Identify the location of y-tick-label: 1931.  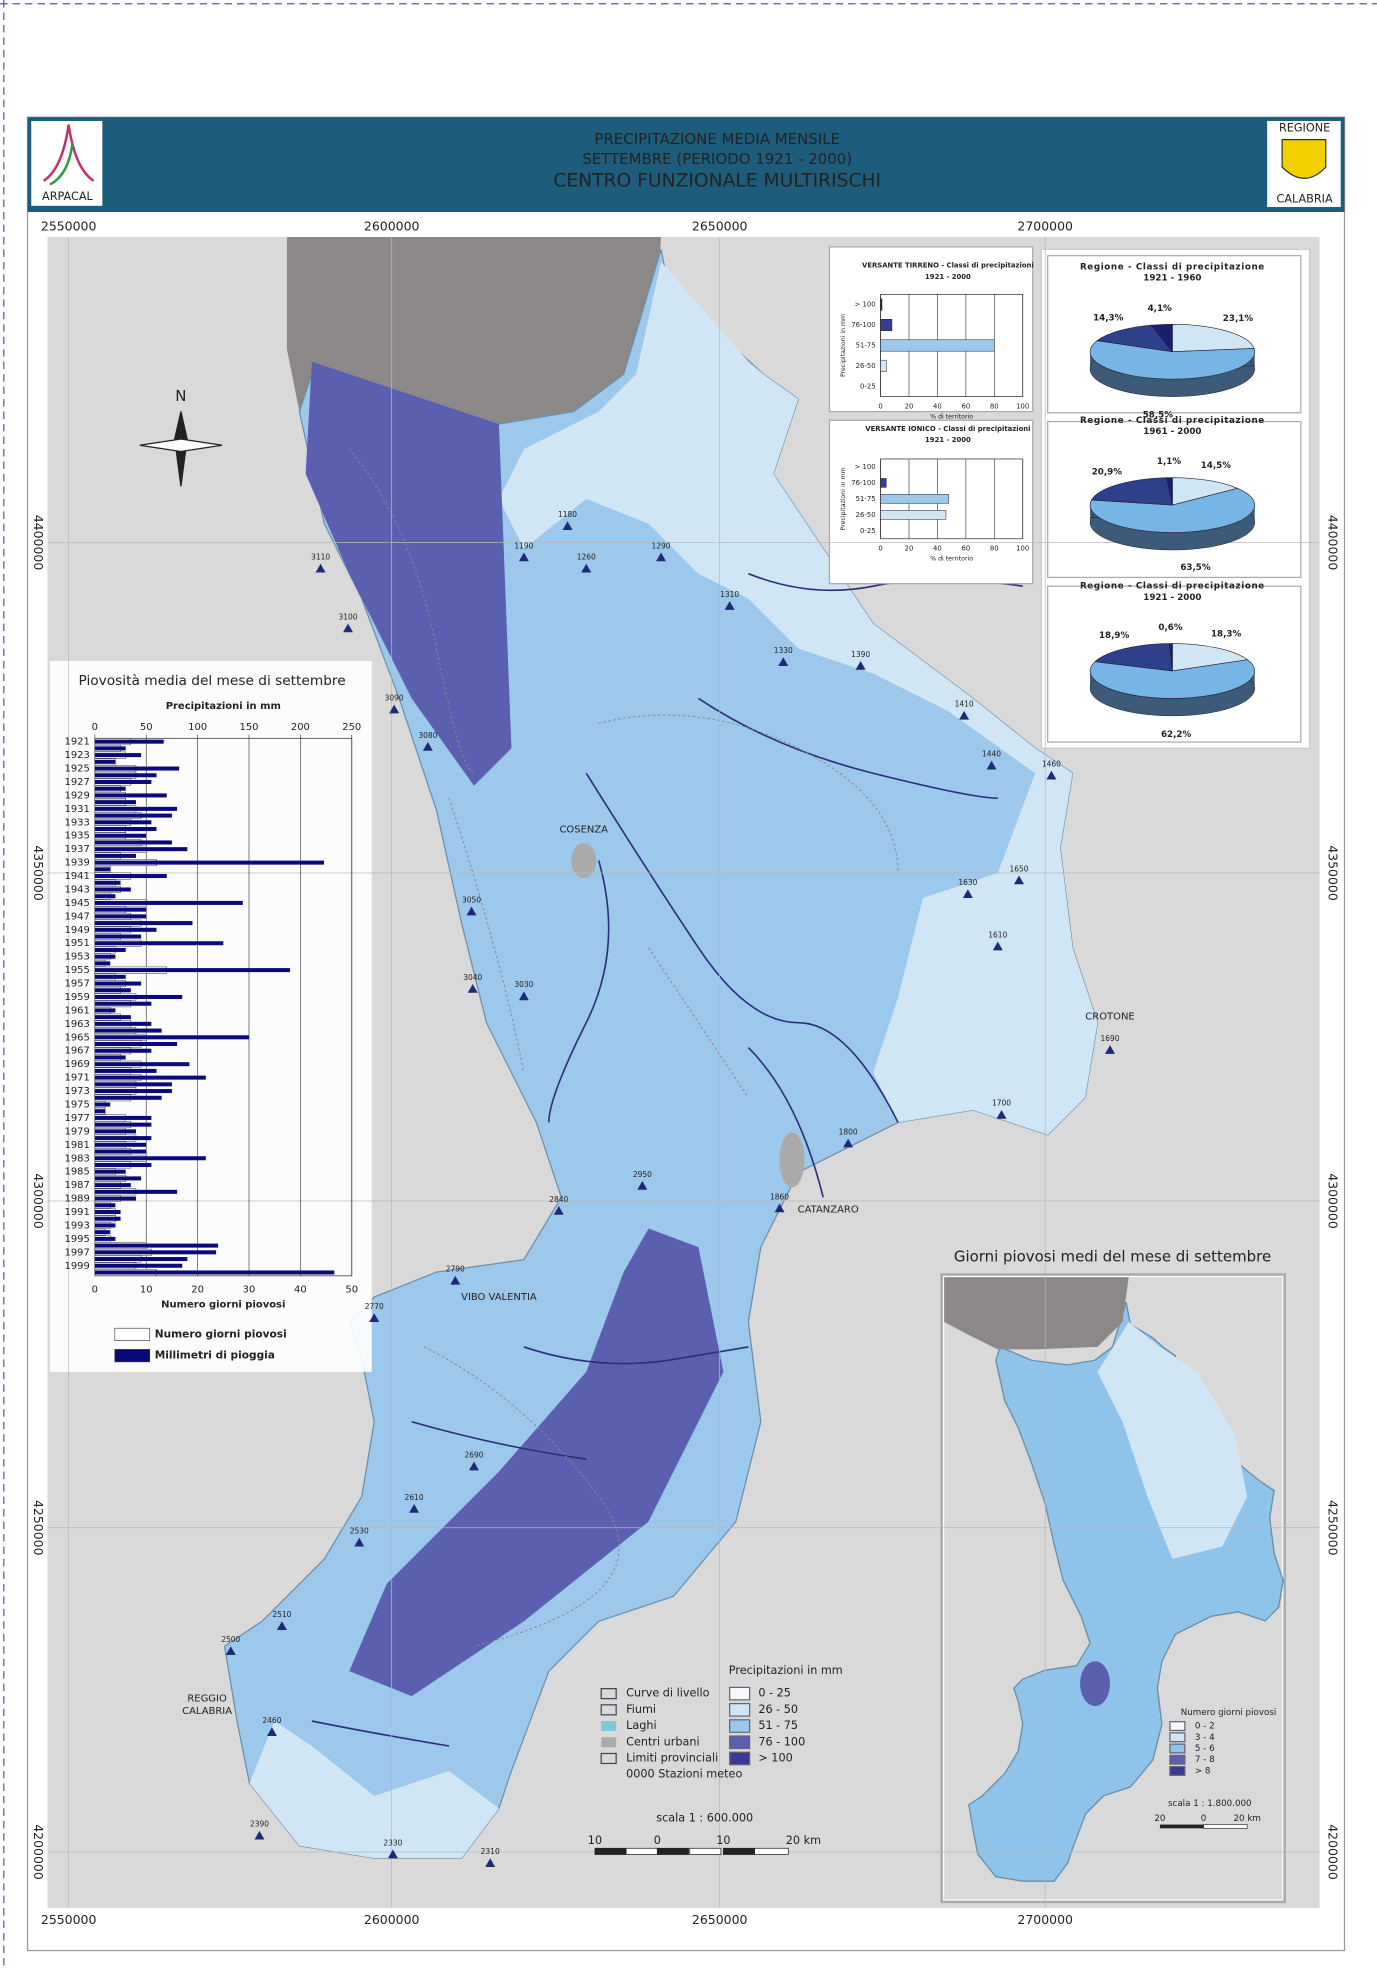
(76, 809).